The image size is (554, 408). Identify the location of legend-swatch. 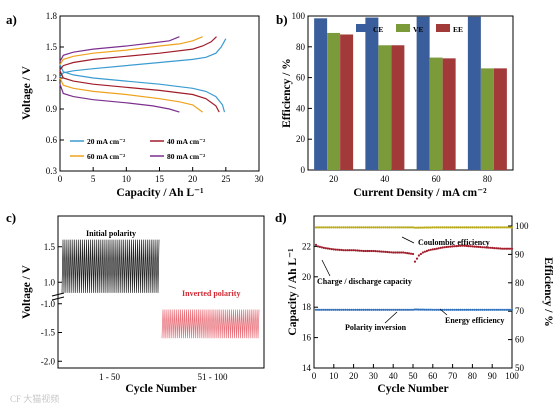
(363, 28).